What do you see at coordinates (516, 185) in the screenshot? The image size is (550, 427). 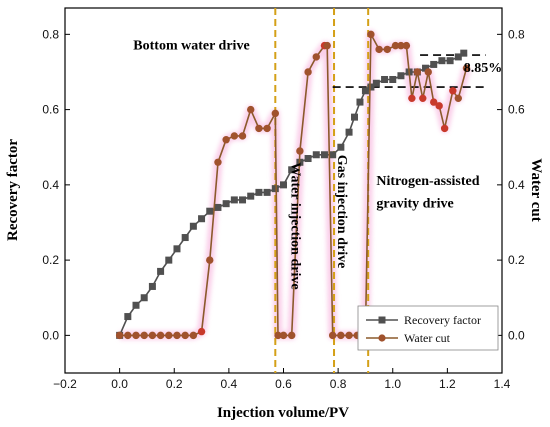 I see `y-right-tick-label: 0.4` at bounding box center [516, 185].